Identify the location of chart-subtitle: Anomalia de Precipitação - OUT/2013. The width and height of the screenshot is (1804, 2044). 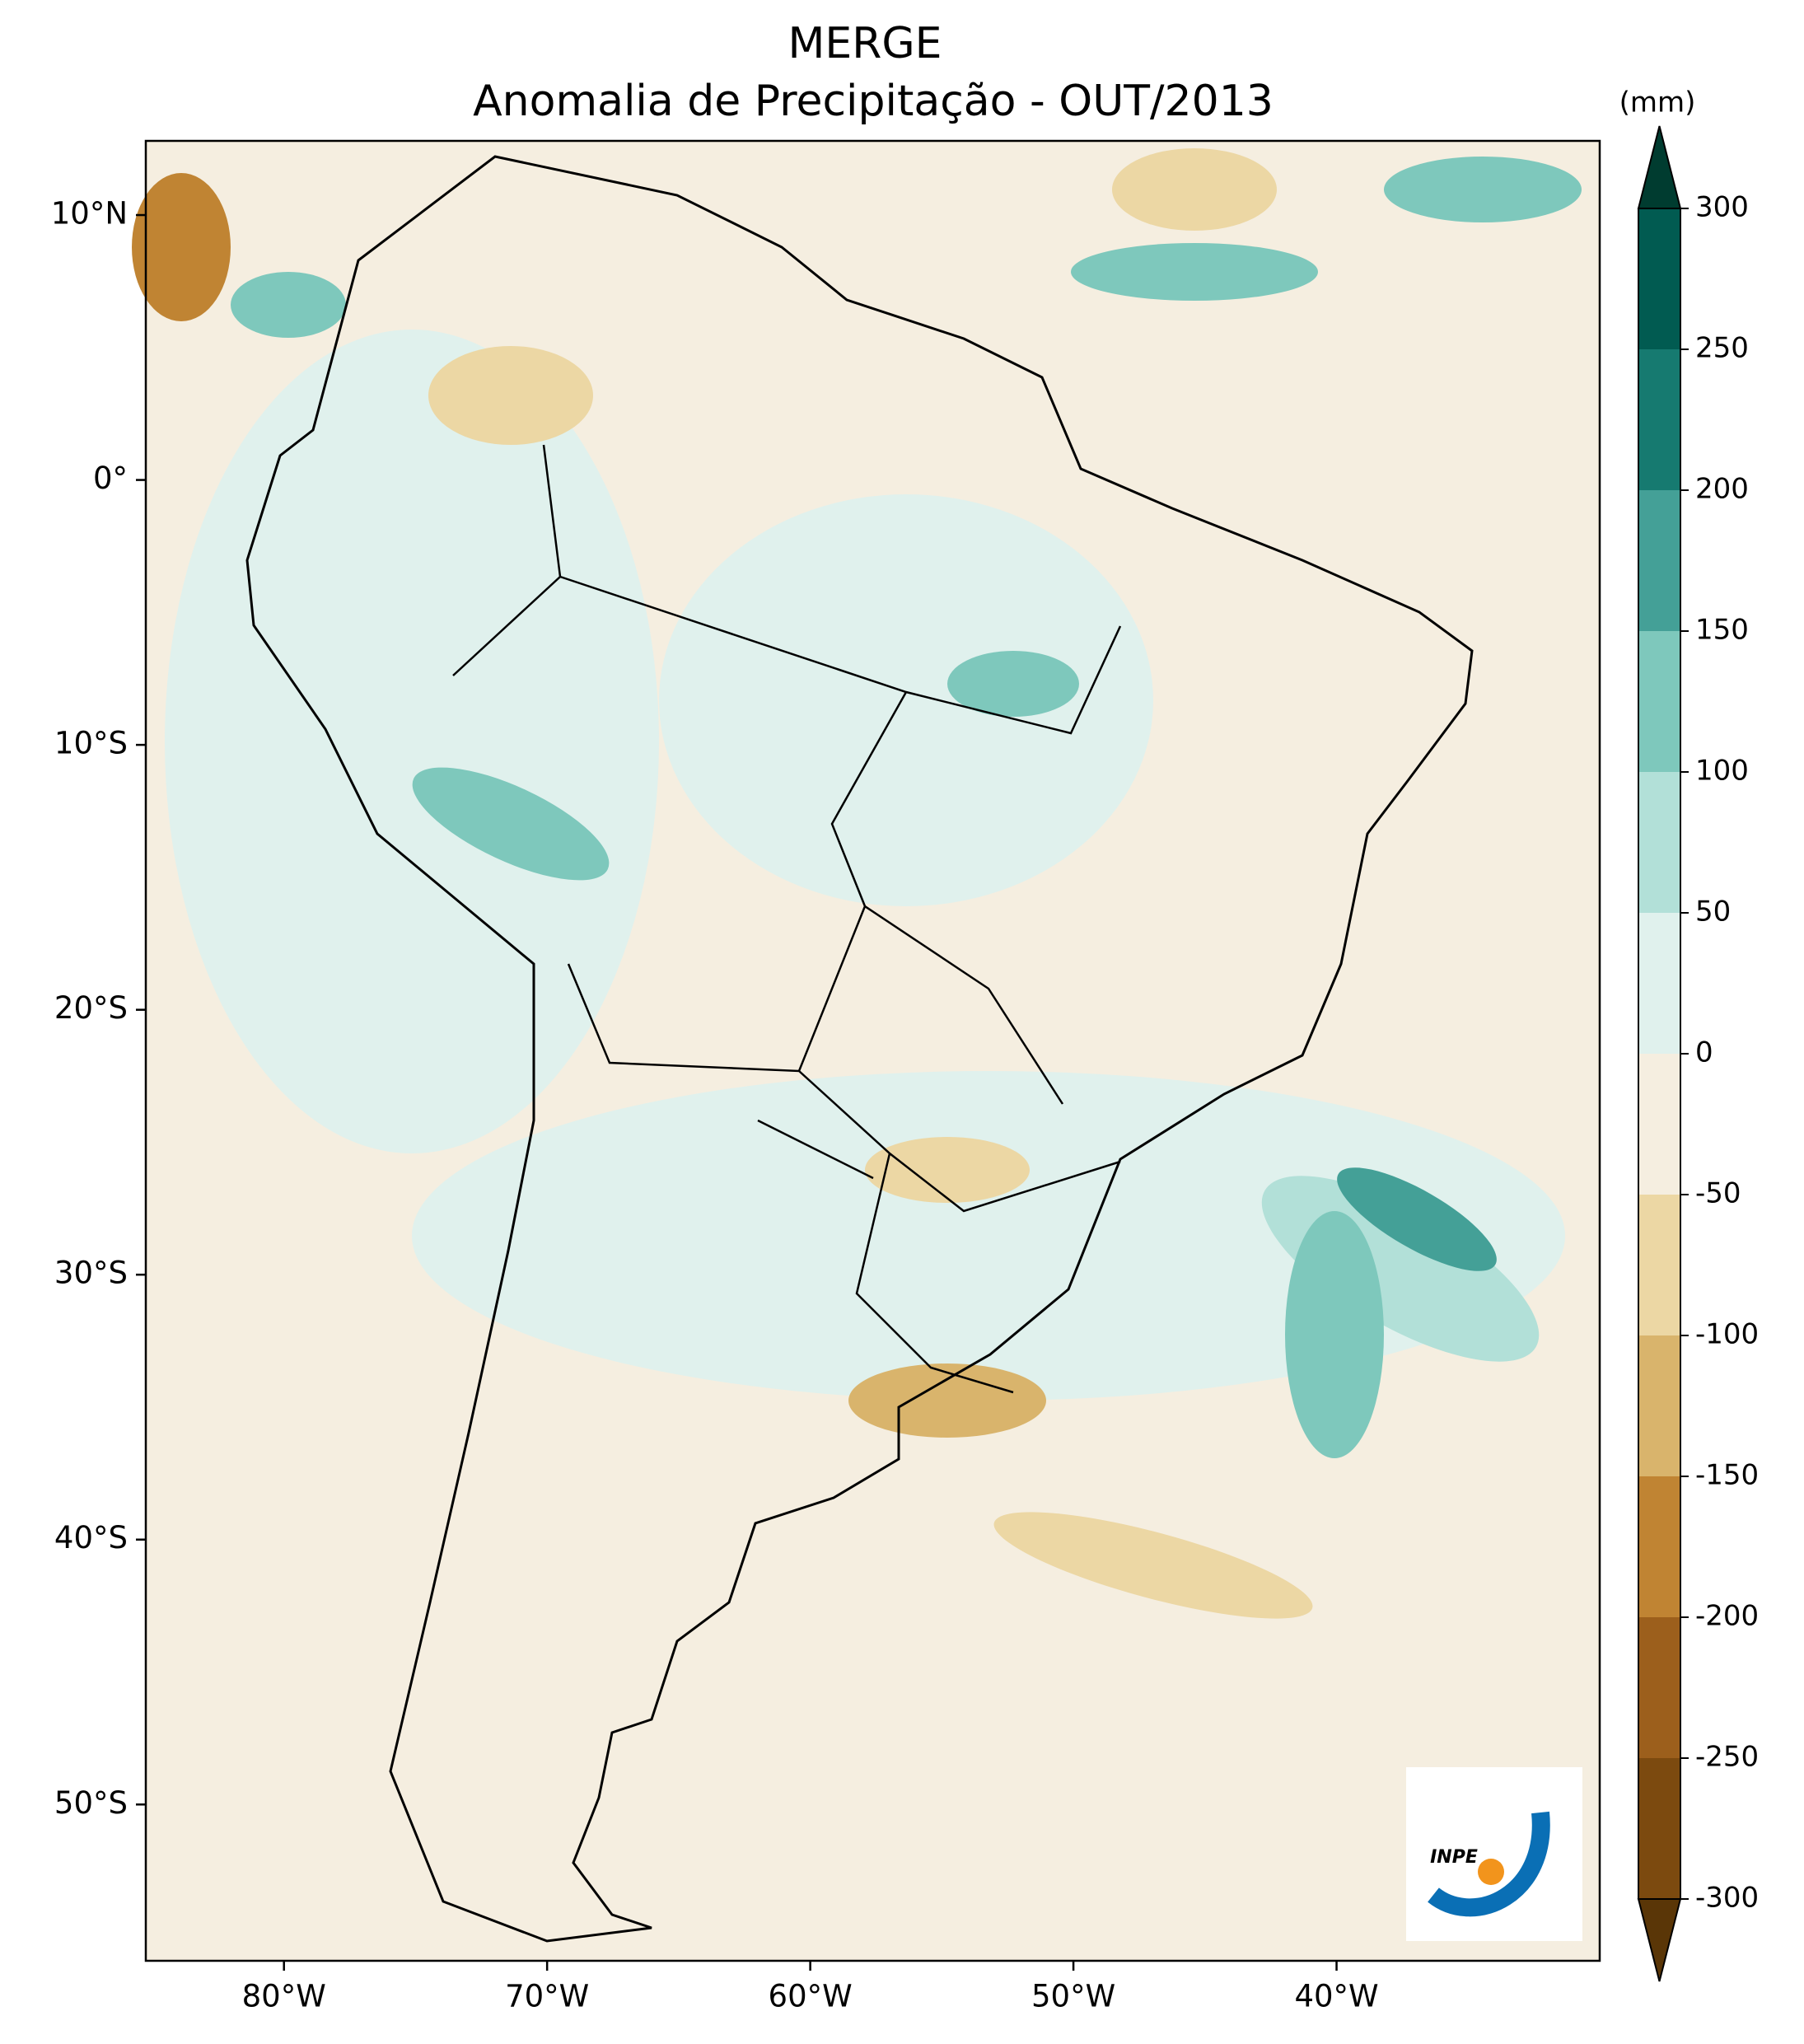
(873, 101).